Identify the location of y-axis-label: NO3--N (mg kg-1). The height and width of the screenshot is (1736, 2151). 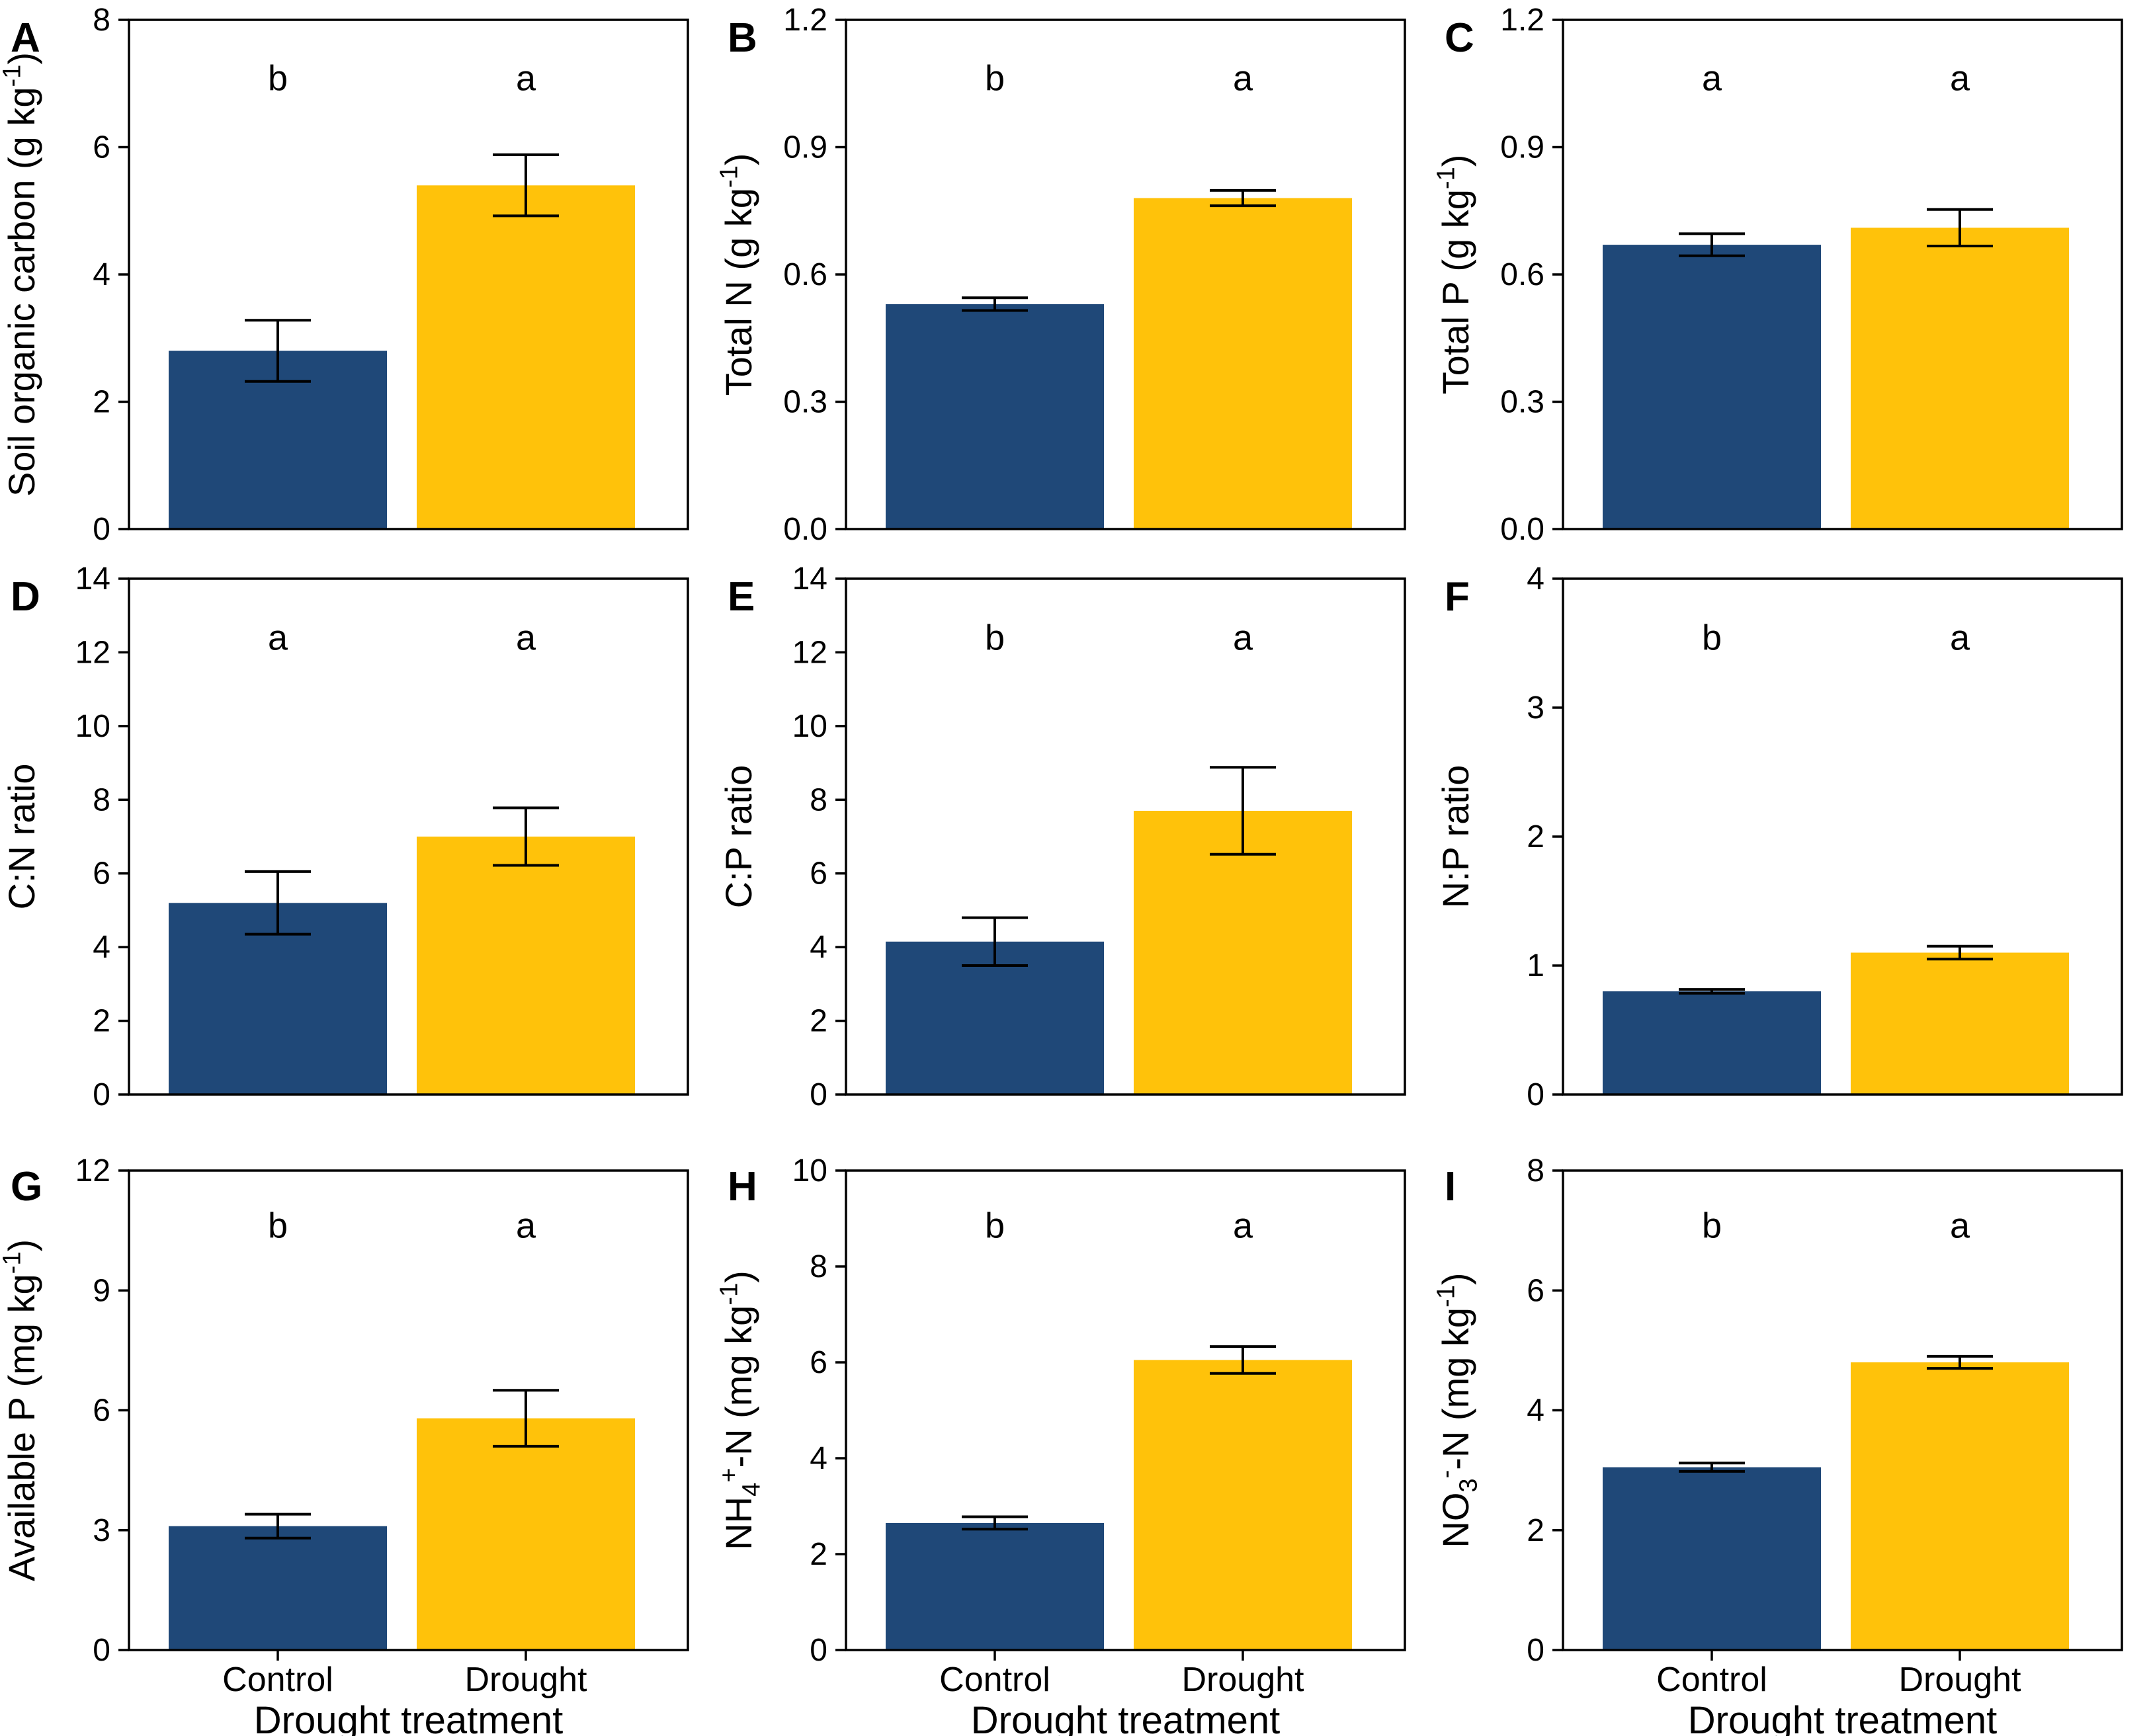
(1458, 1410).